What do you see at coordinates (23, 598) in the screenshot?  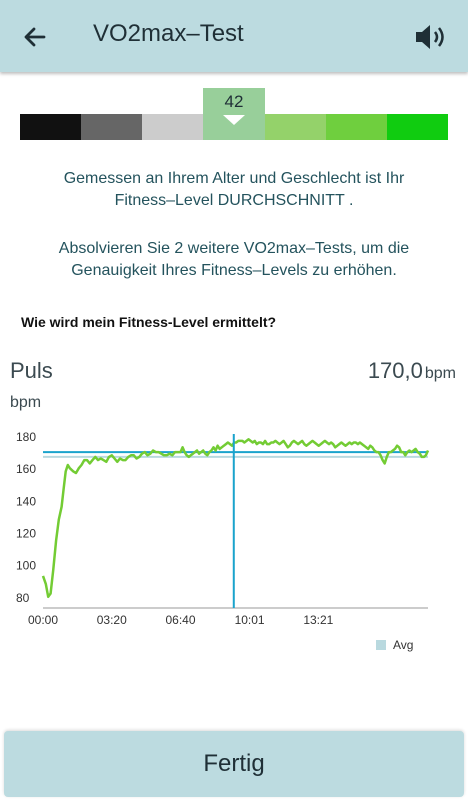 I see `y-tick-label: 80` at bounding box center [23, 598].